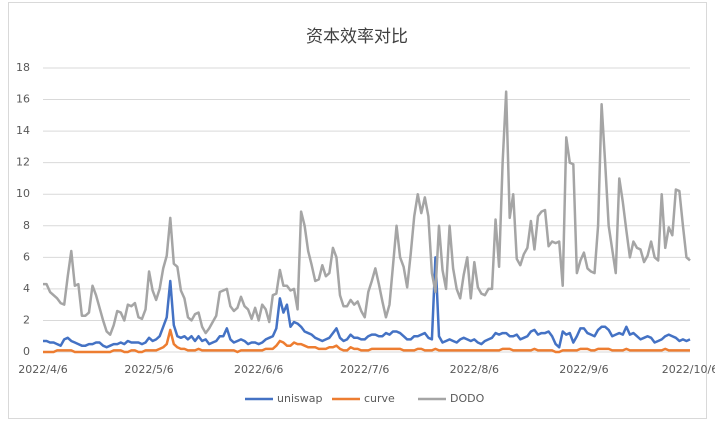 The width and height of the screenshot is (715, 432). What do you see at coordinates (23, 130) in the screenshot?
I see `y-tick-label: 14` at bounding box center [23, 130].